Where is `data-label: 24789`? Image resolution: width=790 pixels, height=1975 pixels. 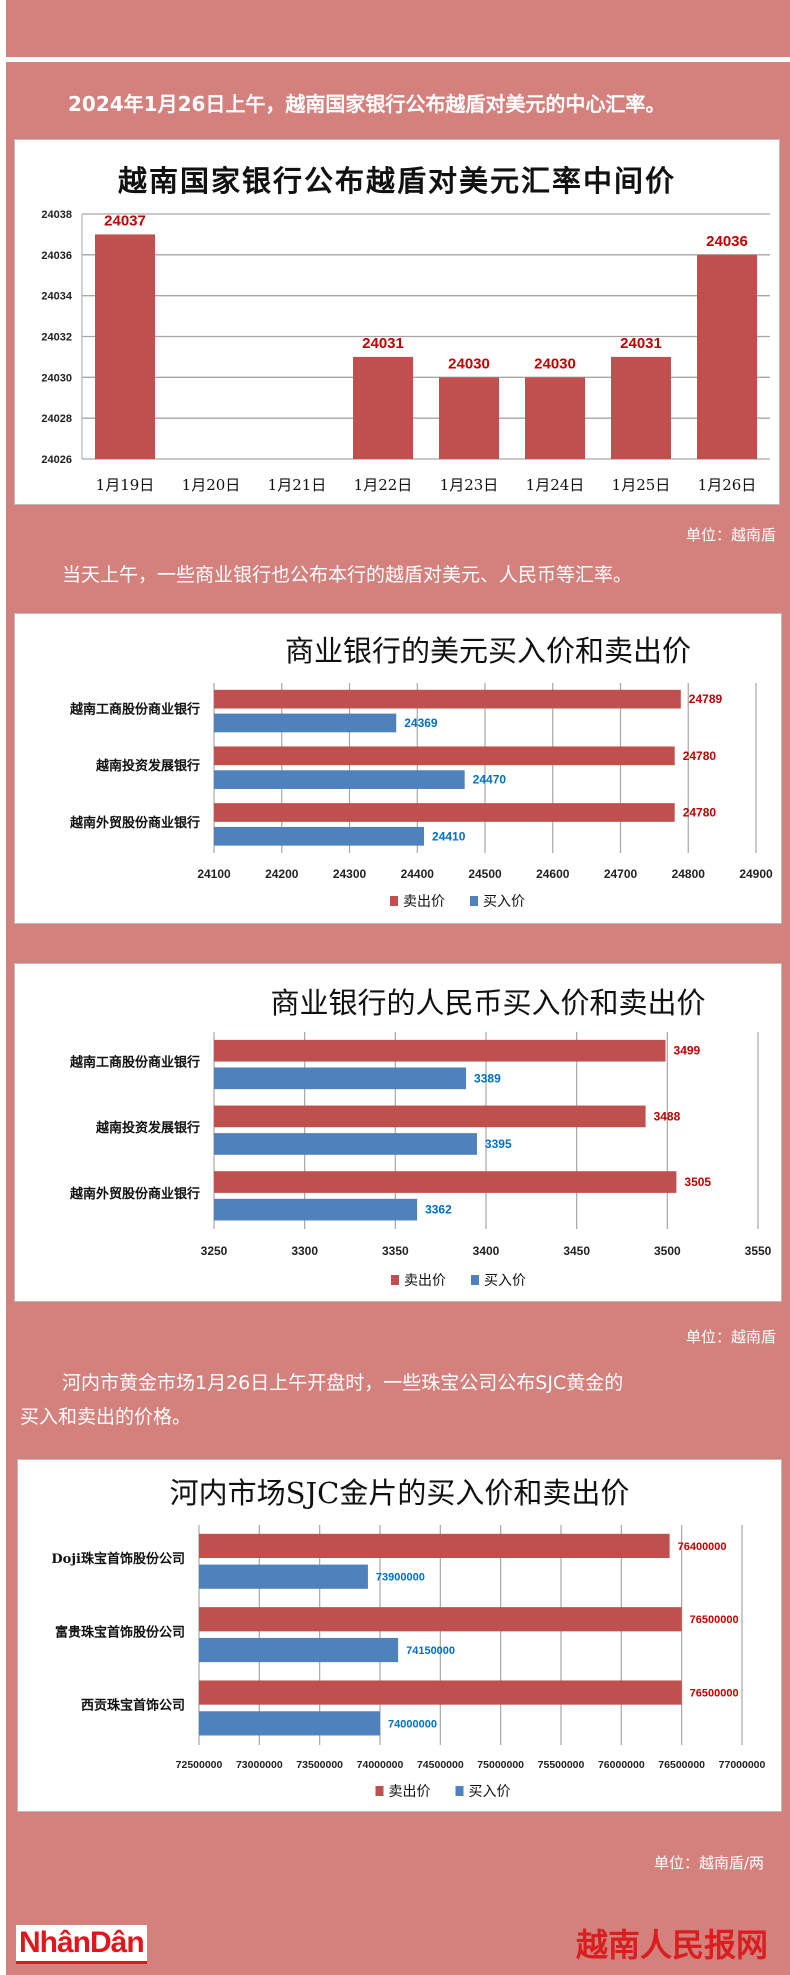 data-label: 24789 is located at coordinates (706, 699).